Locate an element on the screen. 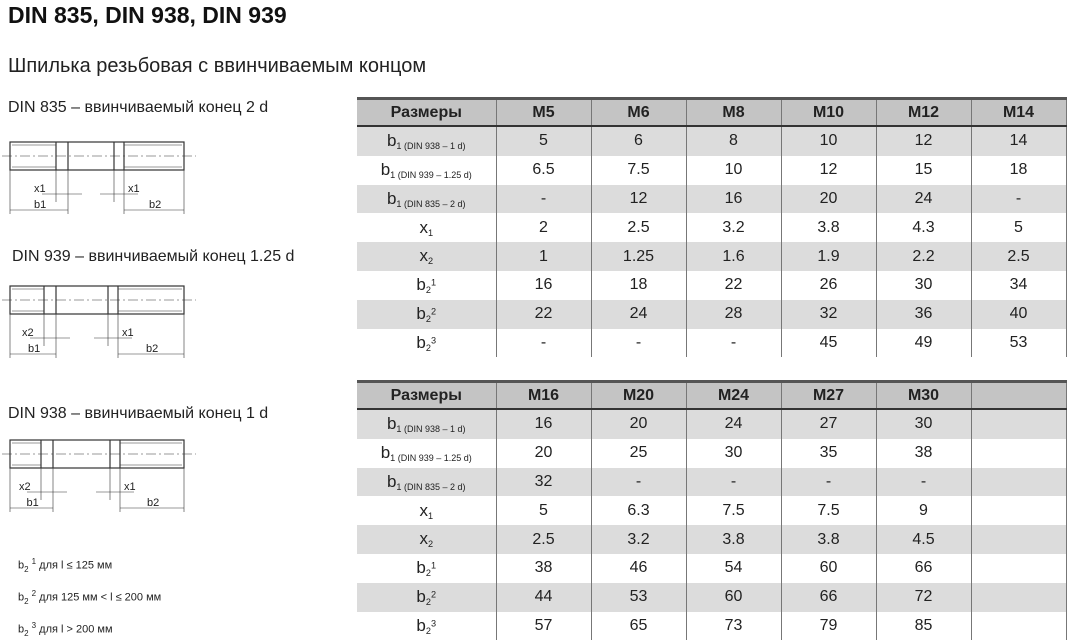 The image size is (1074, 643). table-cell: 6.5 is located at coordinates (543, 170).